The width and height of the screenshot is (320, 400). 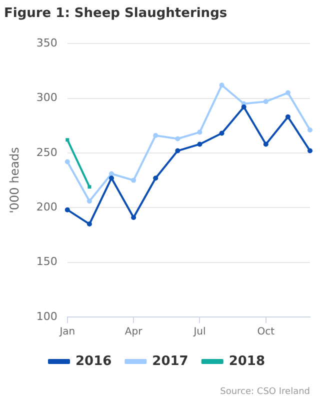 What do you see at coordinates (47, 261) in the screenshot?
I see `y-tick-label: 150` at bounding box center [47, 261].